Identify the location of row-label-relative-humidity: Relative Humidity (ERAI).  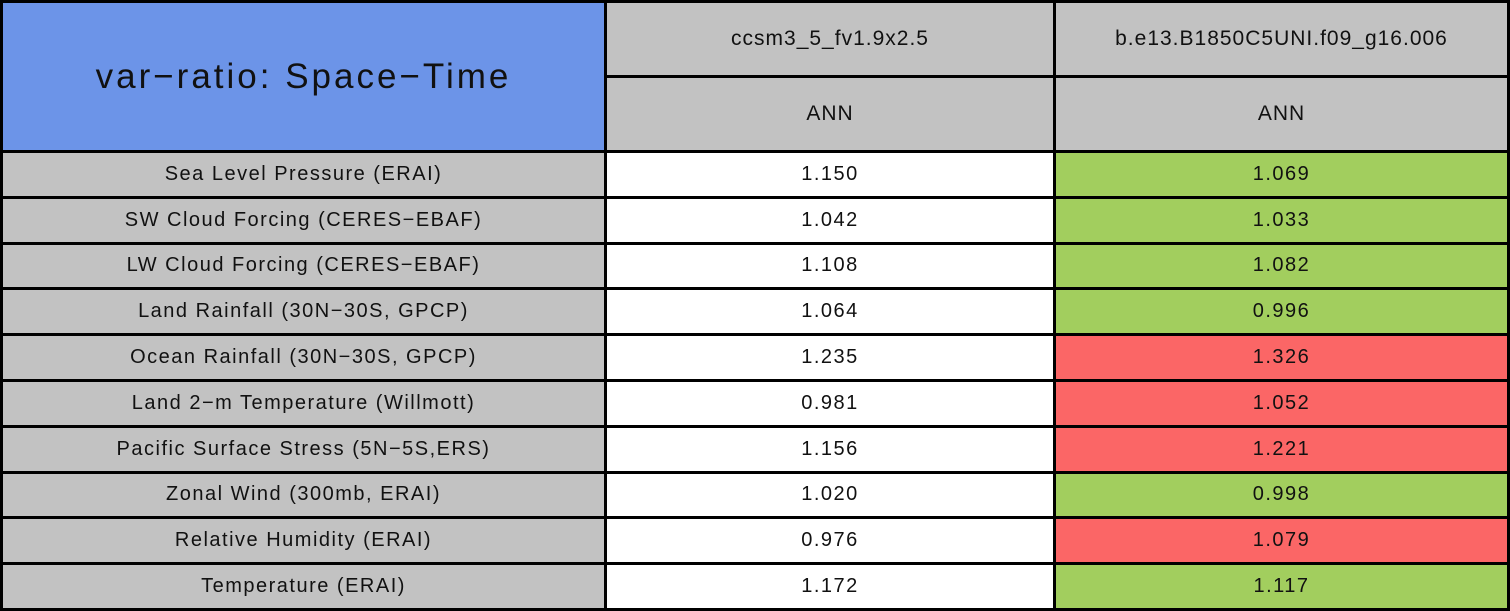
(303, 541).